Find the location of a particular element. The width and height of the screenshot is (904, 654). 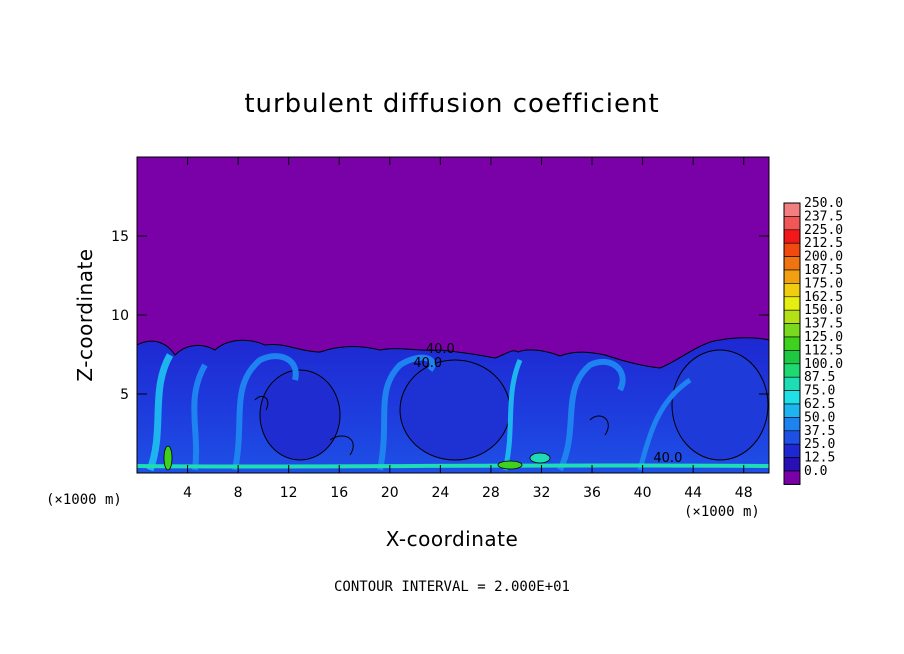

x-tick-label: 40 is located at coordinates (643, 493).